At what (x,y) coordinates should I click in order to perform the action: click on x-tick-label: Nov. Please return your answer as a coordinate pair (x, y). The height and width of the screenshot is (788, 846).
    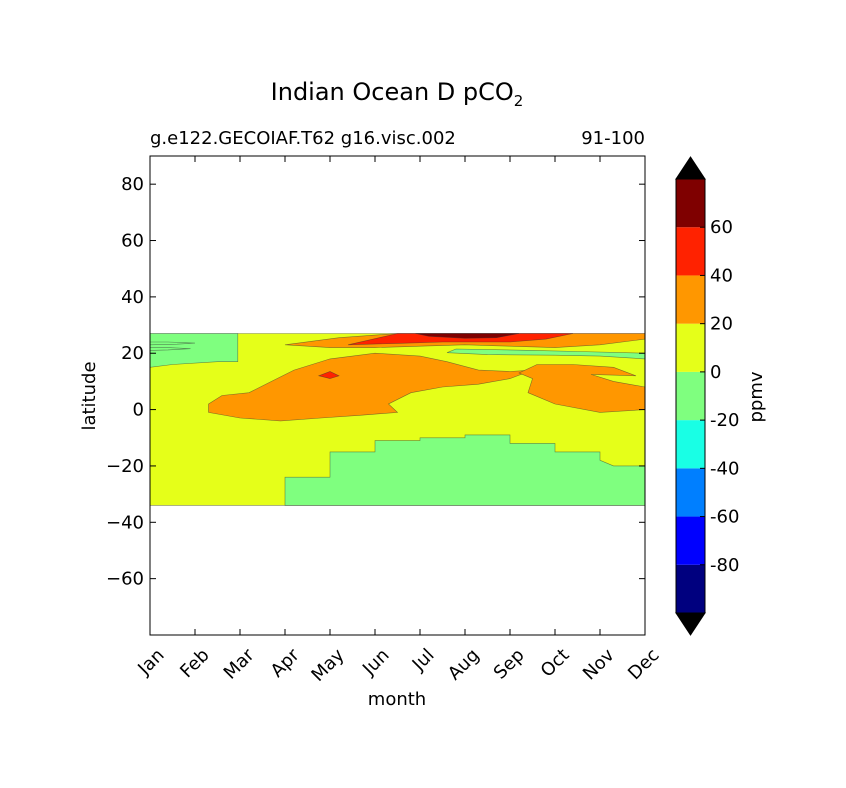
    Looking at the image, I should click on (599, 664).